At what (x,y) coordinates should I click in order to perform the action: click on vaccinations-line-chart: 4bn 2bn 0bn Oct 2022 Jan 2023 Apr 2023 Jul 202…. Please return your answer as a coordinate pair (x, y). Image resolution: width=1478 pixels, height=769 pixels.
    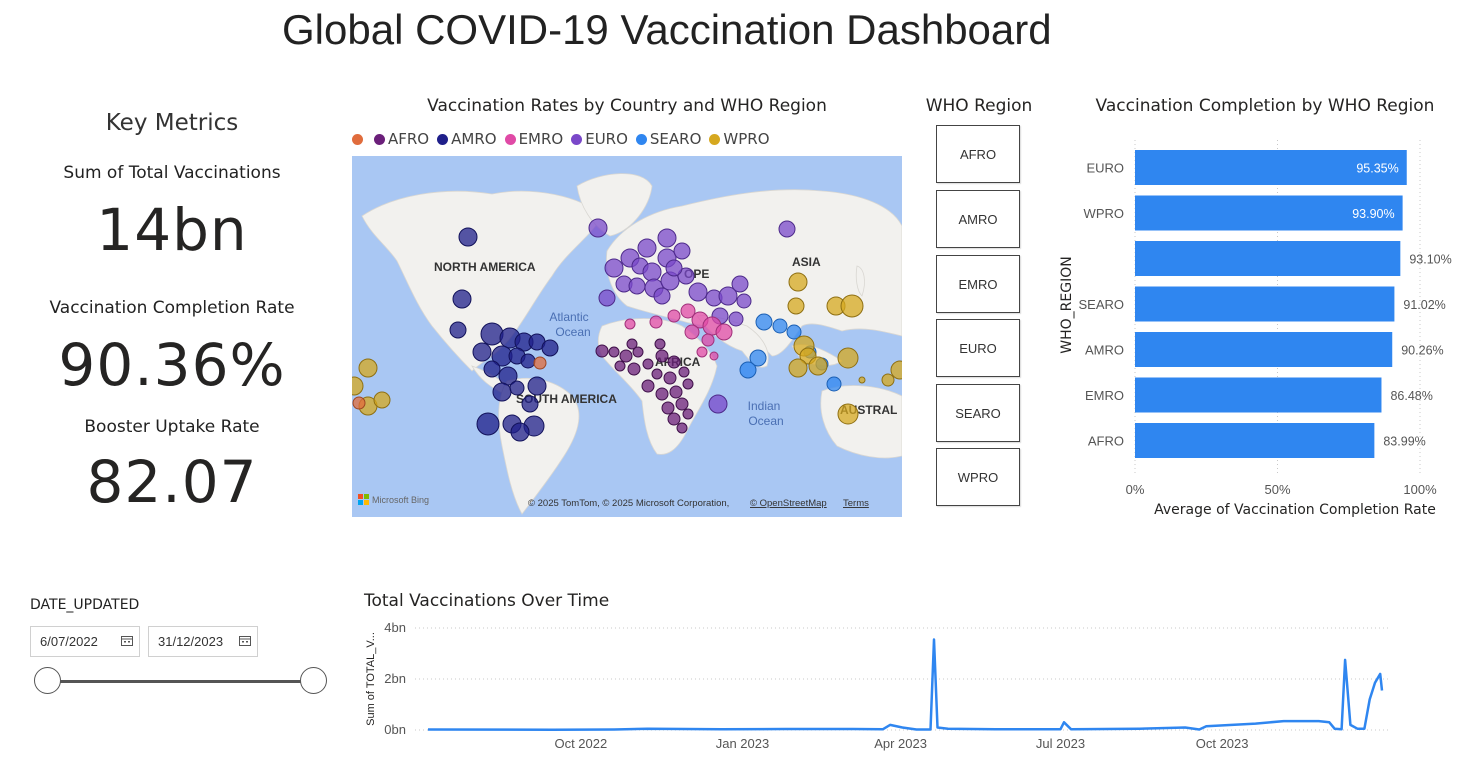
    Looking at the image, I should click on (880, 687).